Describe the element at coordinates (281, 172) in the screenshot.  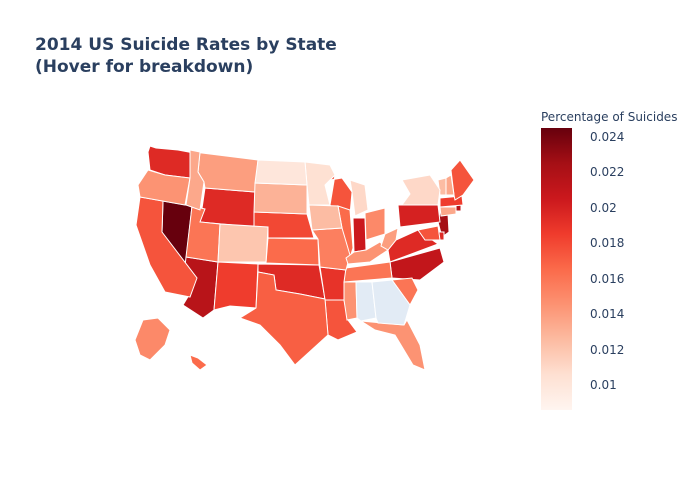
I see `state-nd: ND: 0.01` at that location.